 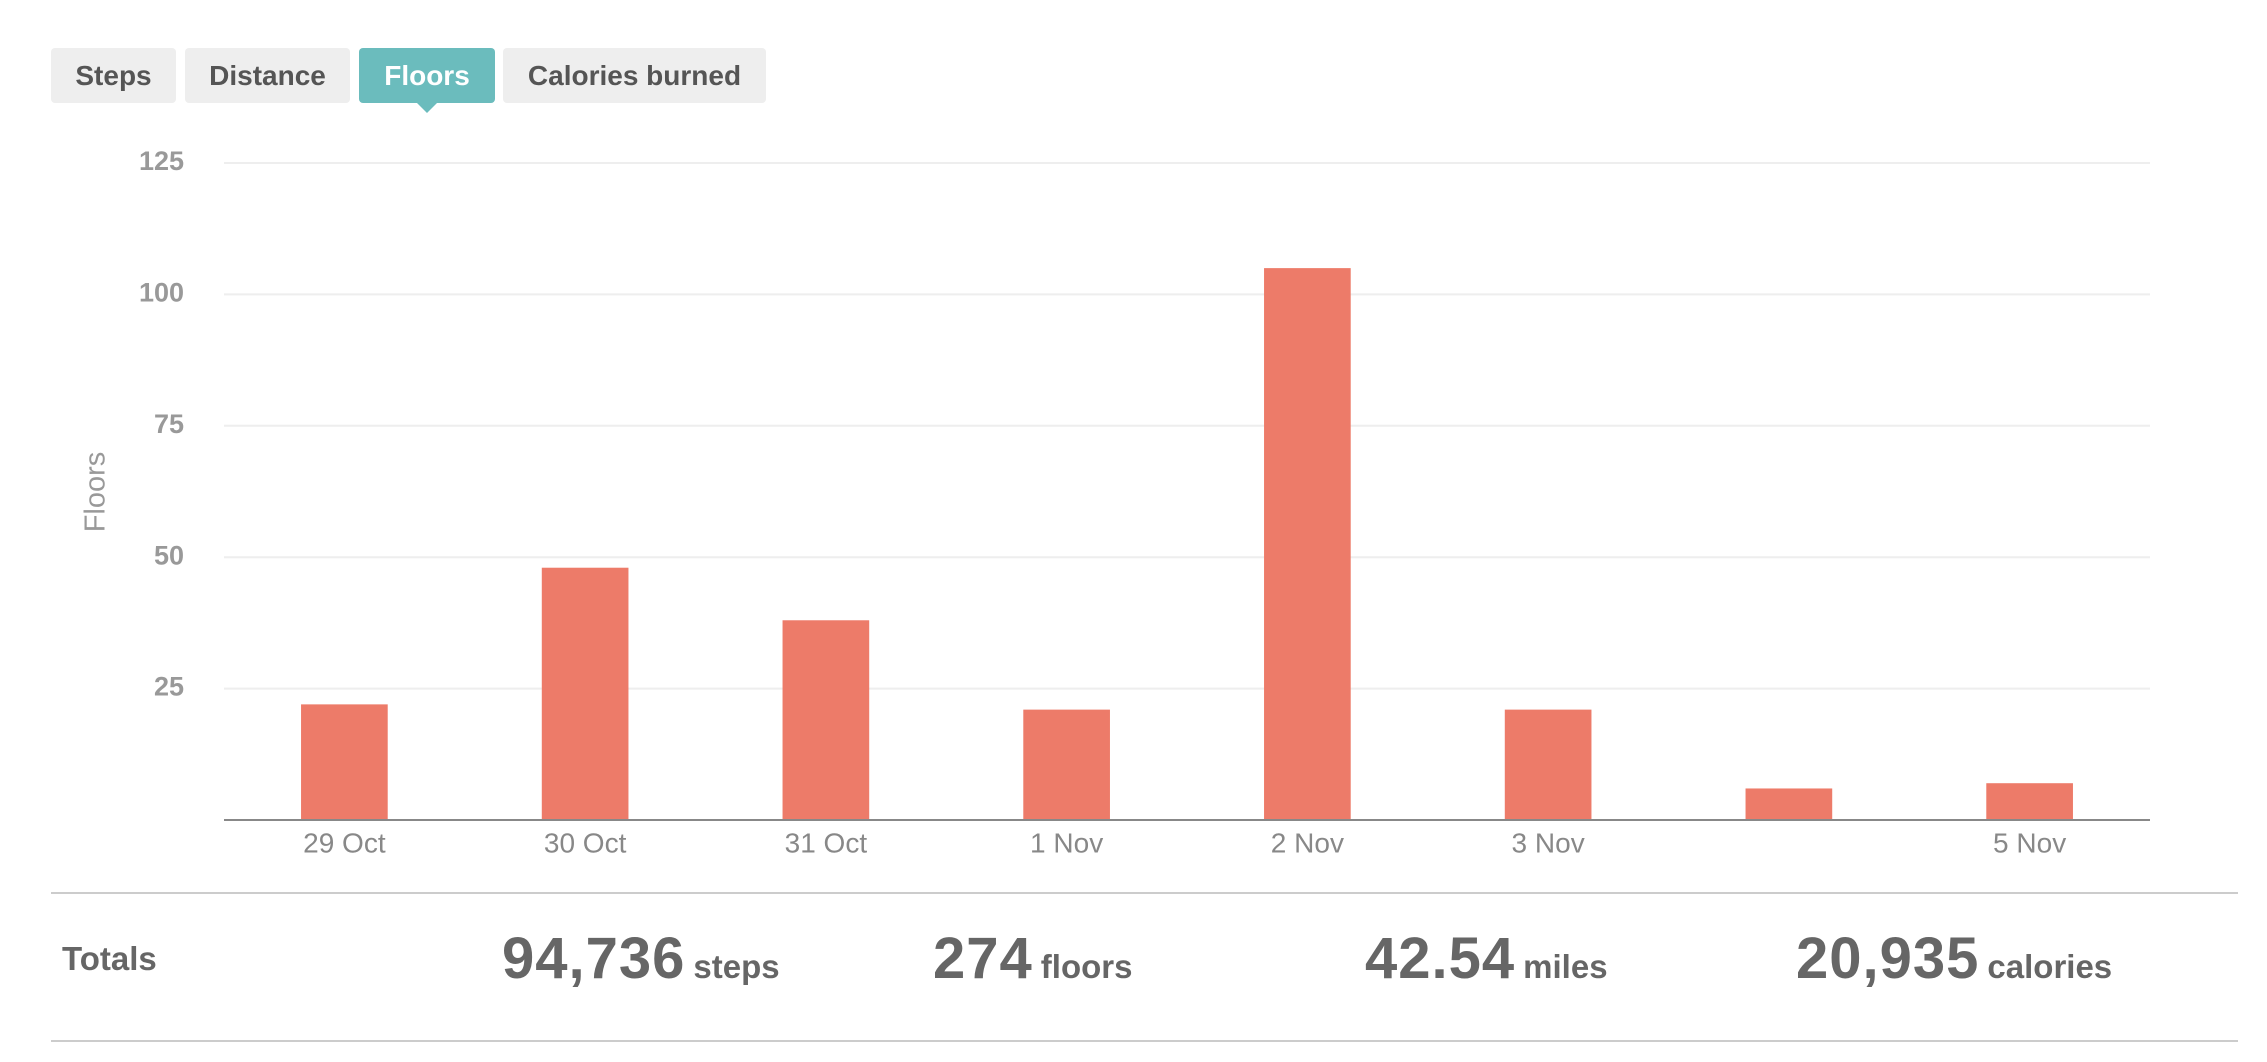 What do you see at coordinates (594, 958) in the screenshot?
I see `total-value: 94,736` at bounding box center [594, 958].